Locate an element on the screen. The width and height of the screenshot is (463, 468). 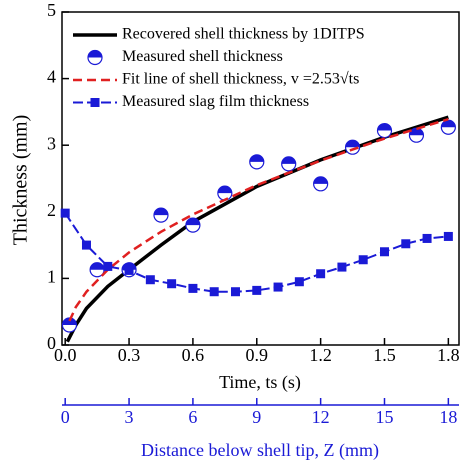
y-tick-label: 4 is located at coordinates (51, 77).